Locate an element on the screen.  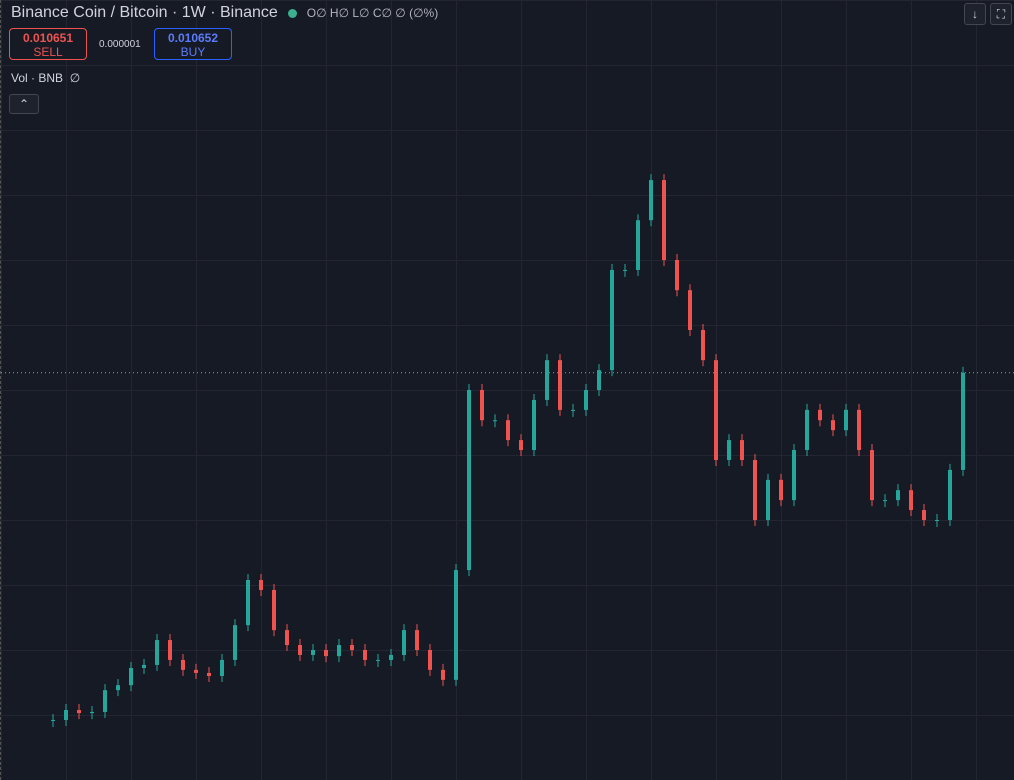
buy-price: 0.010652 is located at coordinates (193, 38).